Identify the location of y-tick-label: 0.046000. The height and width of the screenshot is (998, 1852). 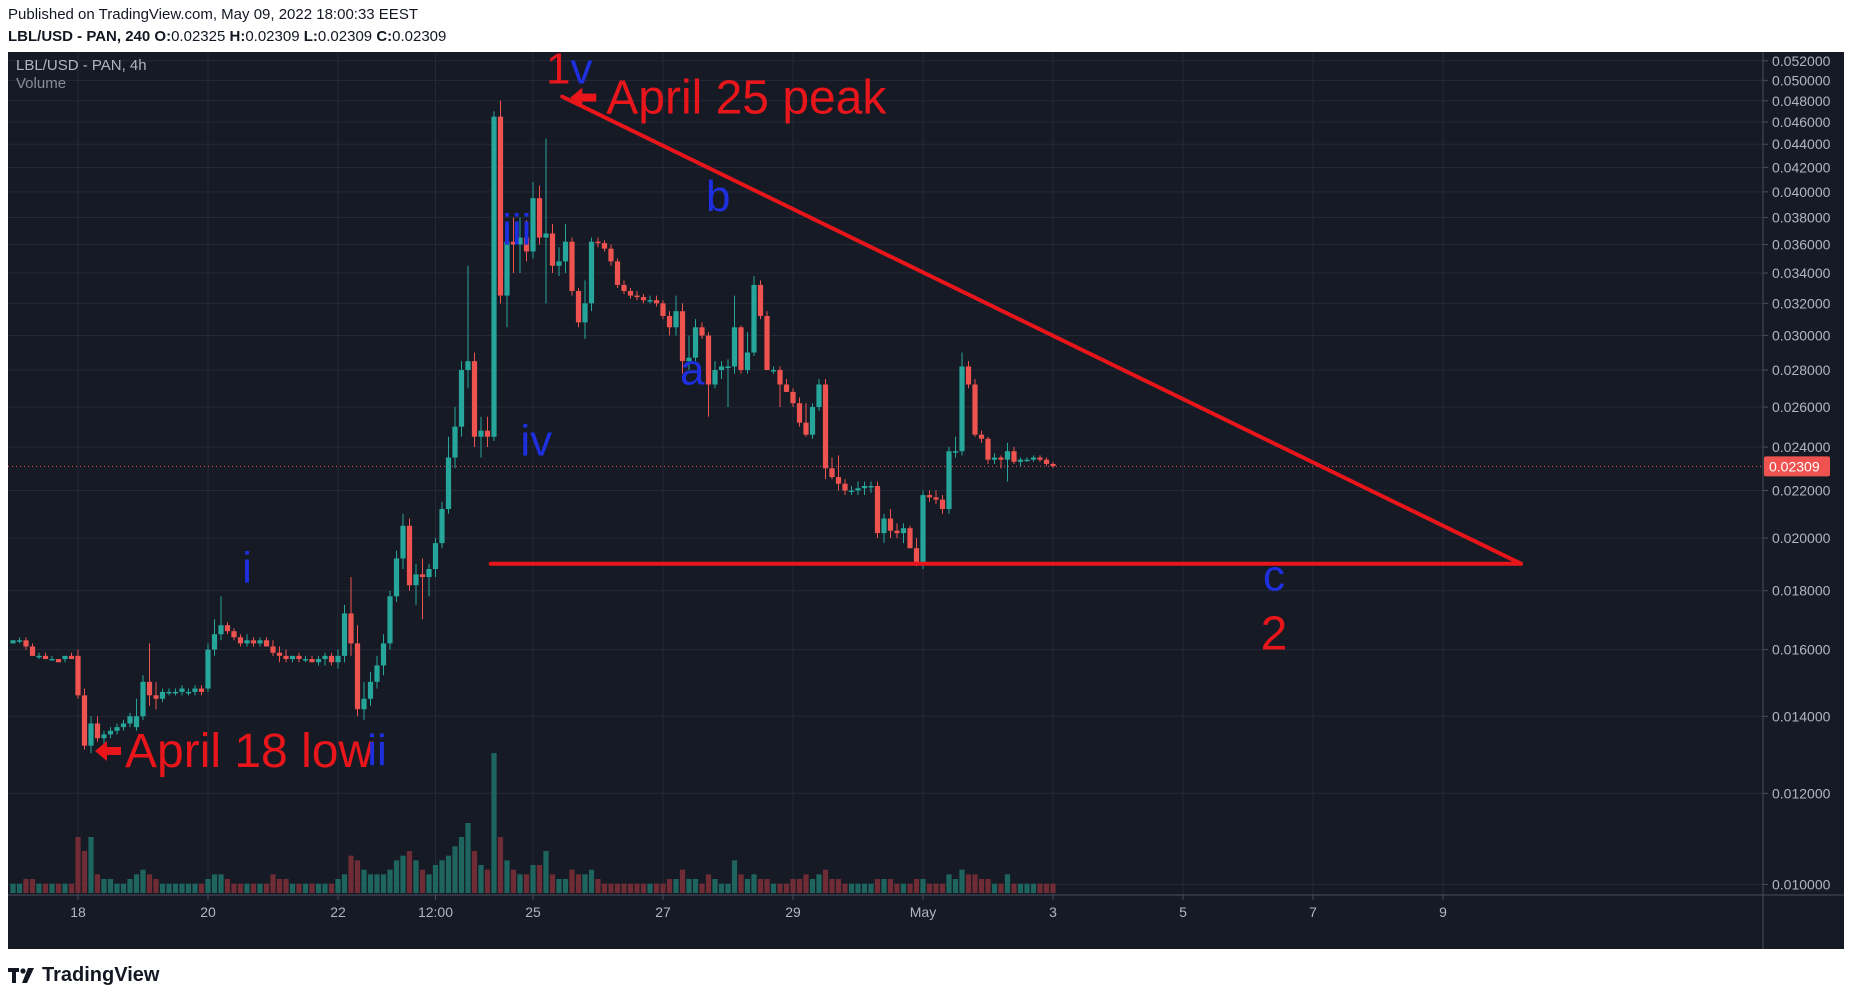
(1801, 122).